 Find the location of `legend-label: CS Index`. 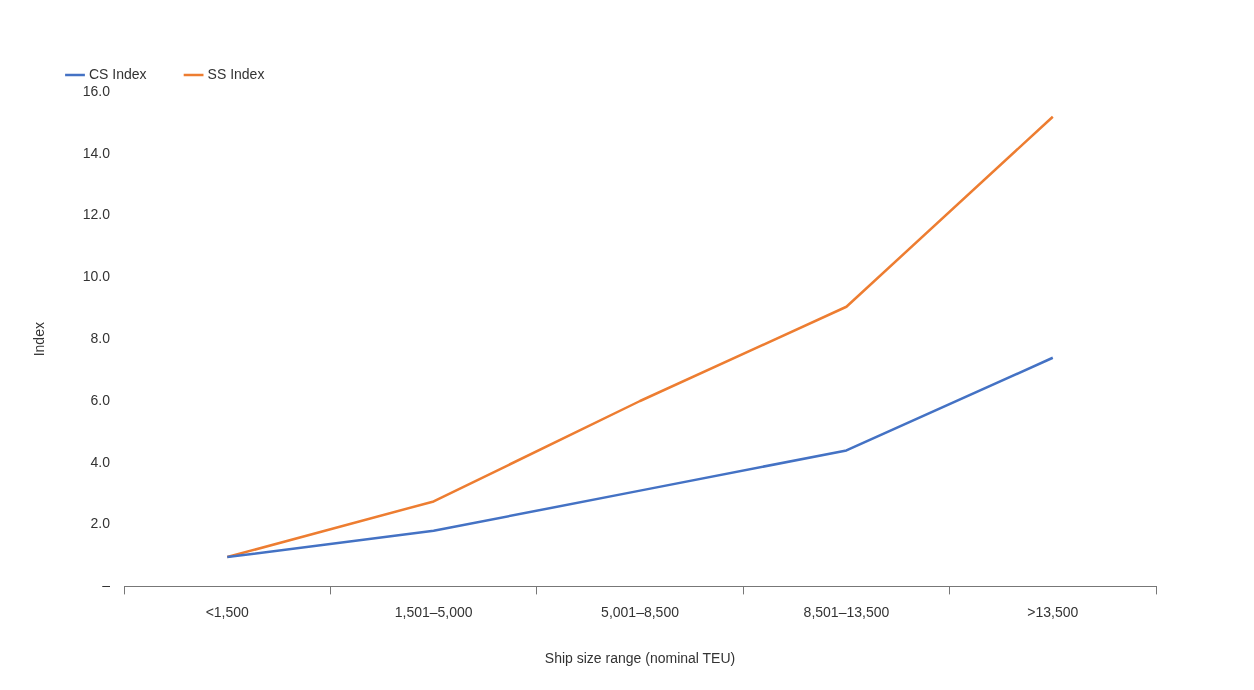

legend-label: CS Index is located at coordinates (118, 73).